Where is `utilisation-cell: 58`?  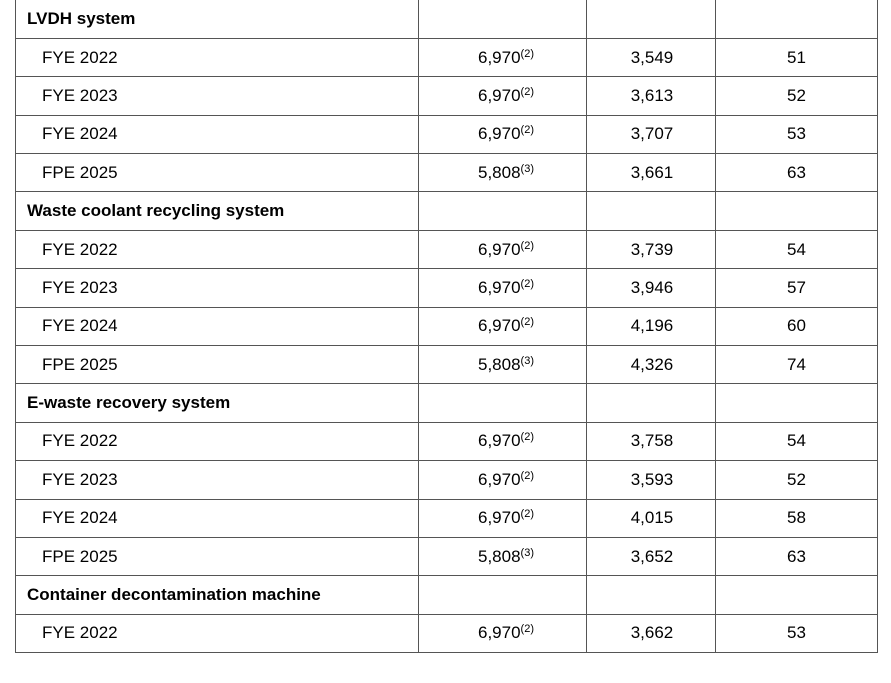 utilisation-cell: 58 is located at coordinates (796, 518).